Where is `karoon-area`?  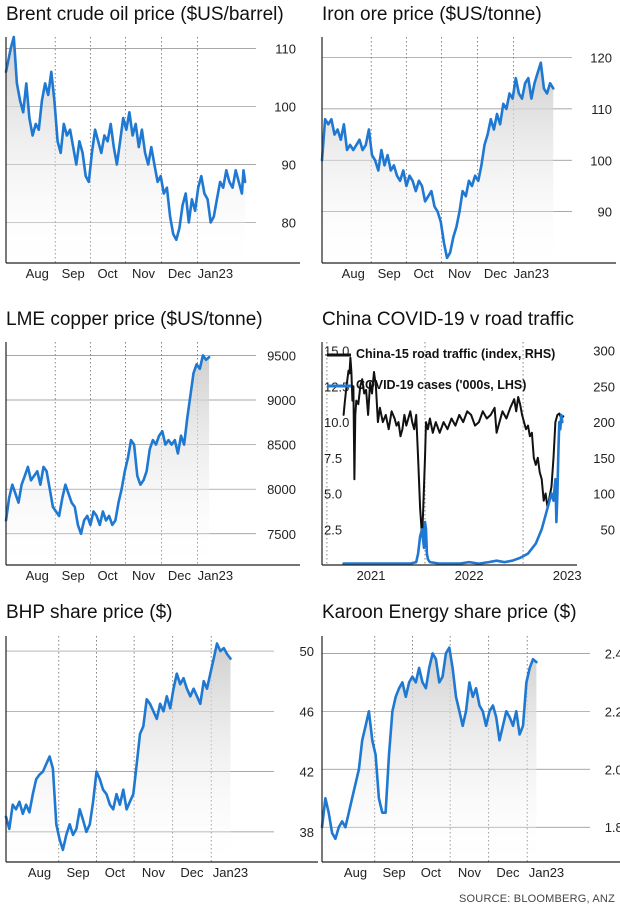 karoon-area is located at coordinates (429, 754).